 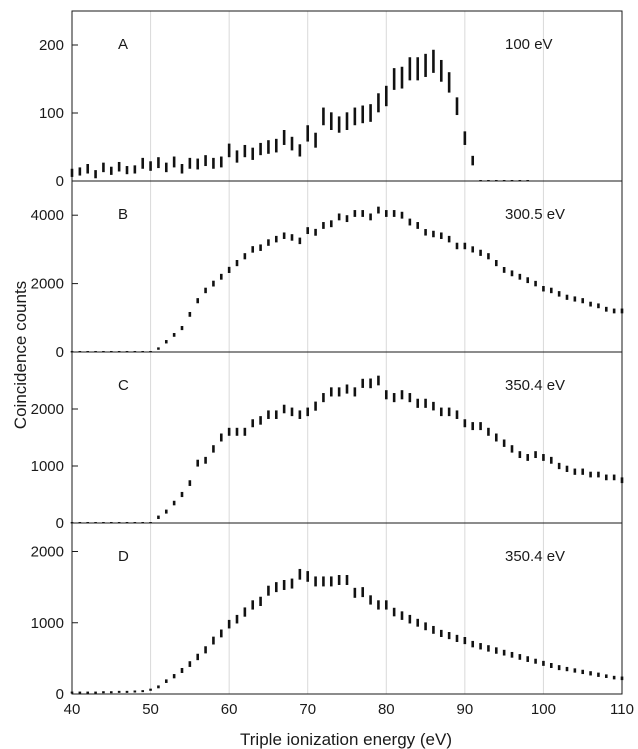 I want to click on x-tick-label: 90, so click(x=465, y=709).